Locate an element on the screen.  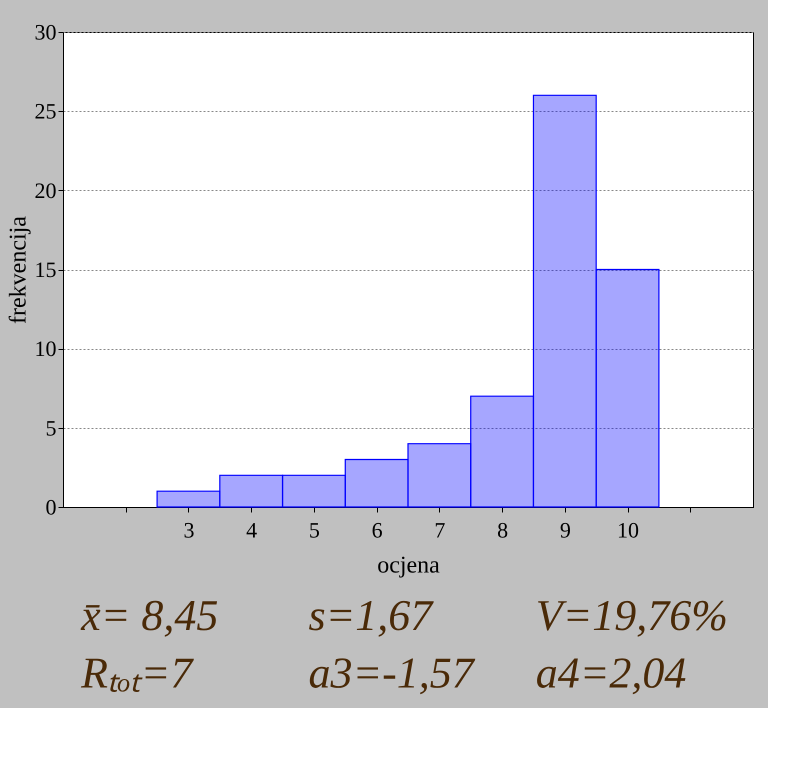
x-tick-label: 10 is located at coordinates (628, 530).